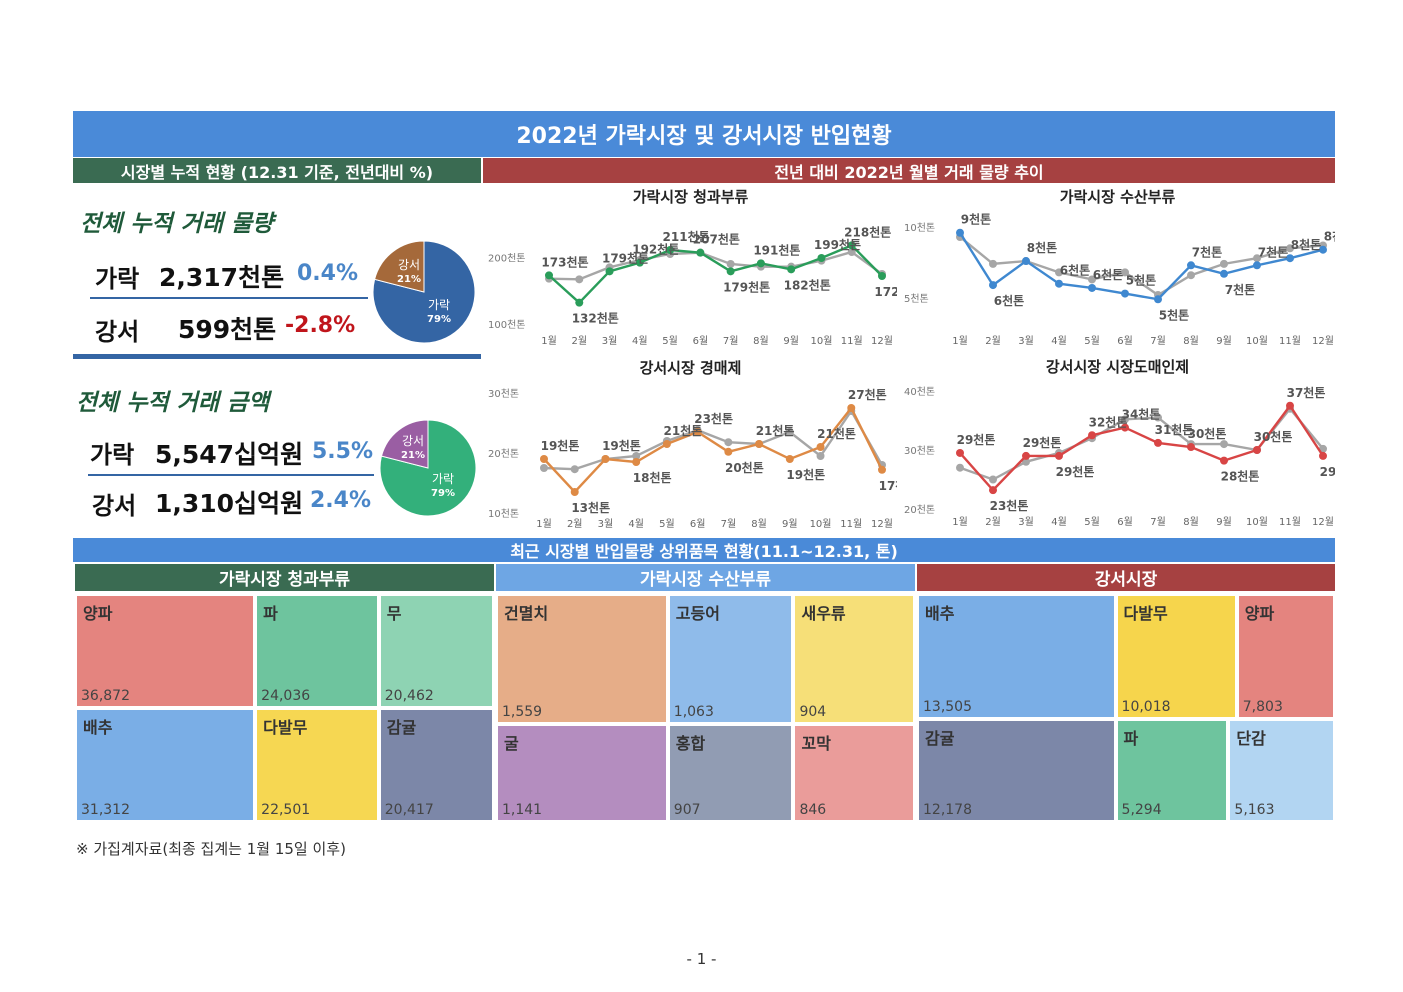  What do you see at coordinates (511, 743) in the screenshot?
I see `treemap-item-name: 굴` at bounding box center [511, 743].